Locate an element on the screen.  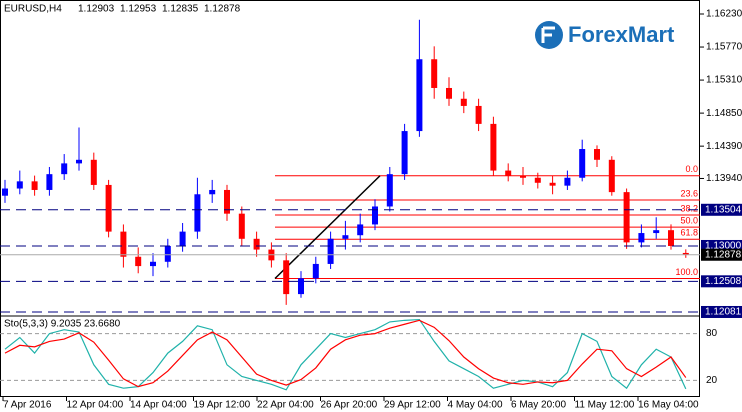
level-label: 1.12508 is located at coordinates (723, 281).